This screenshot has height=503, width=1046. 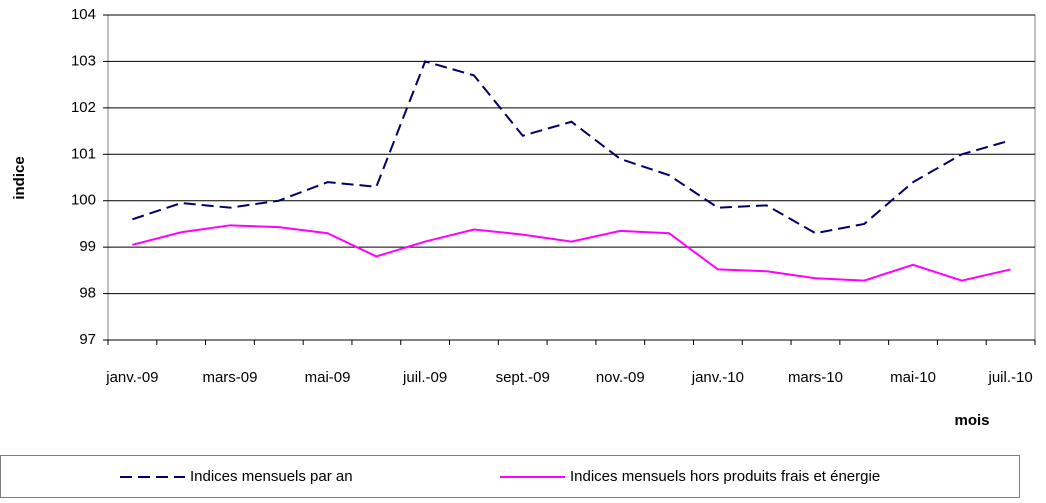 What do you see at coordinates (424, 377) in the screenshot?
I see `x-tick-label: juil.-09` at bounding box center [424, 377].